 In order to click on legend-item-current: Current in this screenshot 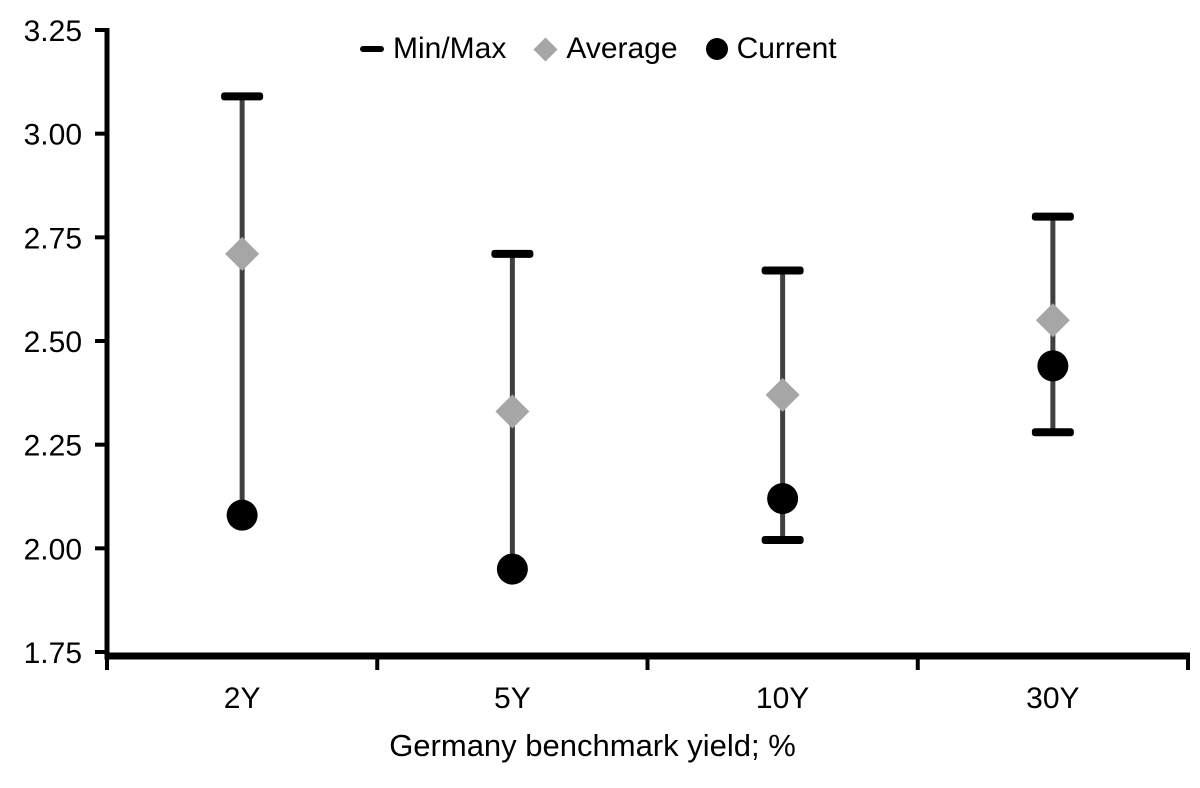, I will do `click(771, 49)`.